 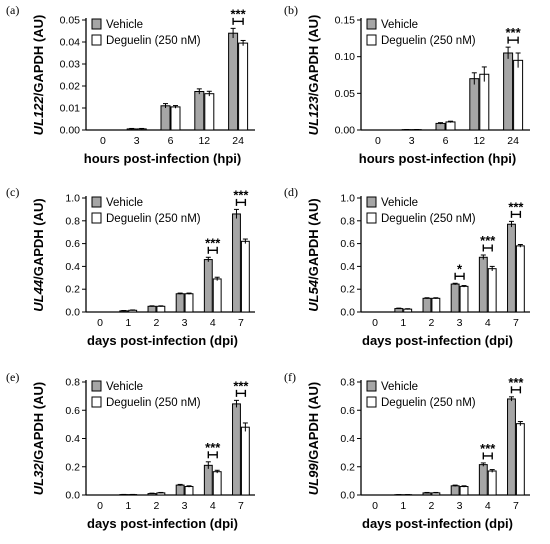 What do you see at coordinates (347, 199) in the screenshot?
I see `y-tick-label: 1.0` at bounding box center [347, 199].